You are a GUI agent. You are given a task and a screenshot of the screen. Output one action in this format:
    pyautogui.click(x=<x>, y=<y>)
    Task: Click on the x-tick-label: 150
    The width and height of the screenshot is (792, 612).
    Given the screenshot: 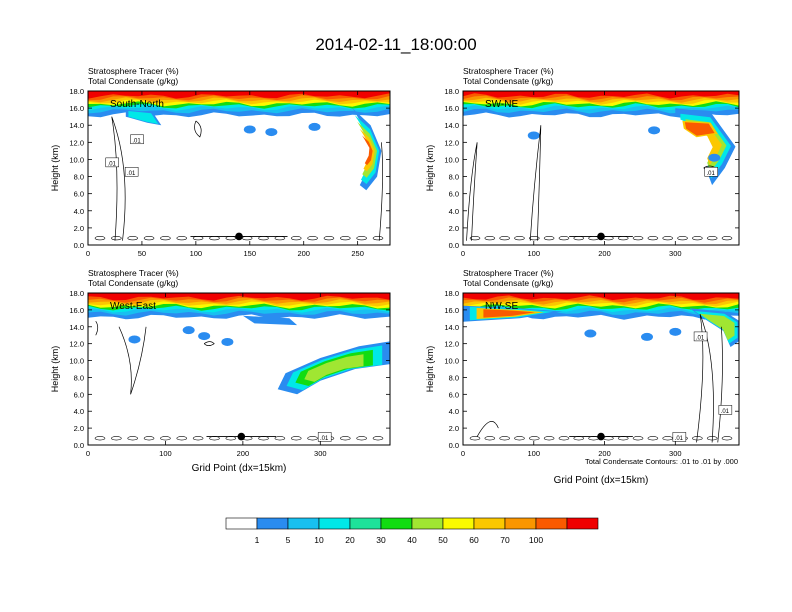 What is the action you would take?
    pyautogui.click(x=250, y=253)
    